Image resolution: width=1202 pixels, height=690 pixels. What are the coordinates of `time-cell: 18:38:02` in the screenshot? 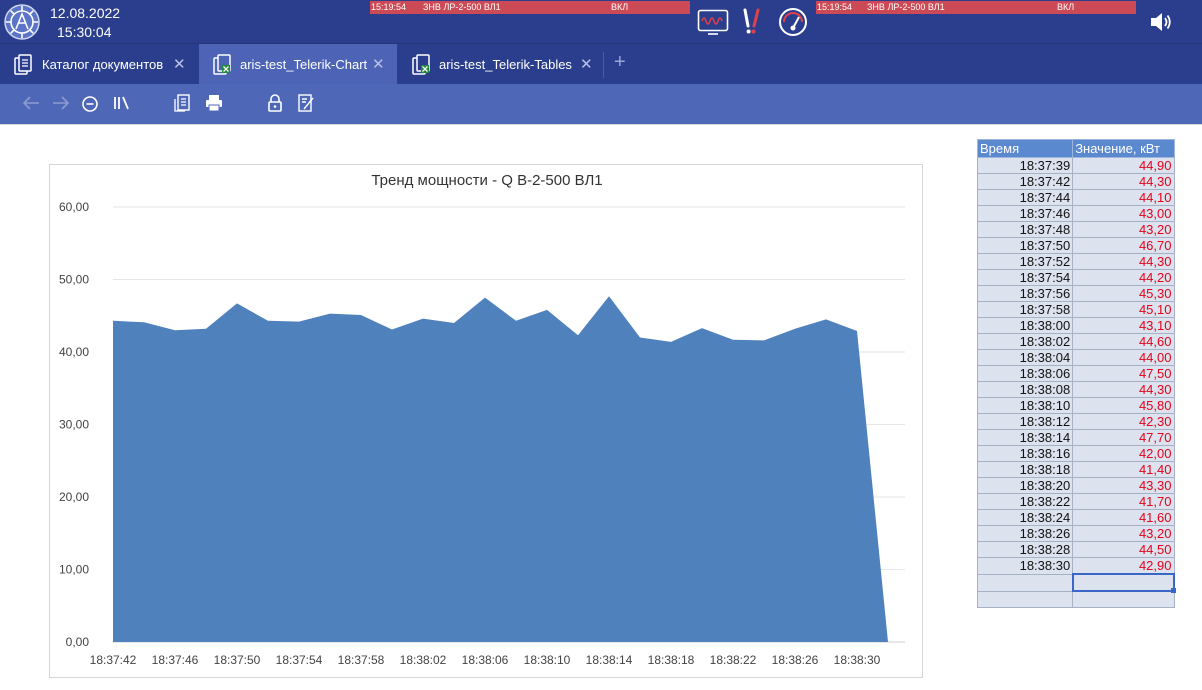 It's located at (1025, 341).